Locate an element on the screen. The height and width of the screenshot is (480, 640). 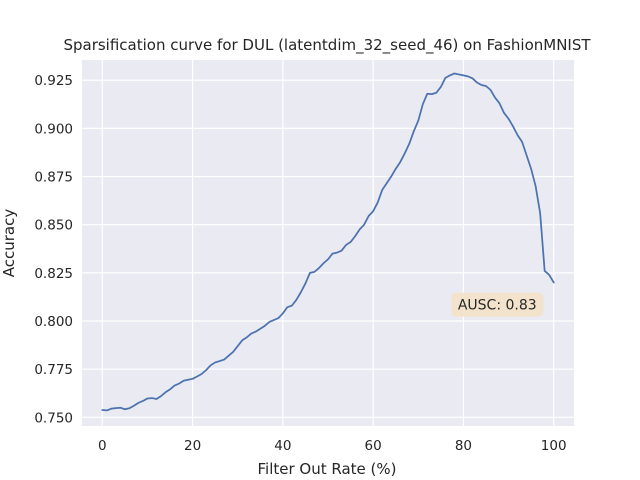
x-tick-label: 60 is located at coordinates (373, 446).